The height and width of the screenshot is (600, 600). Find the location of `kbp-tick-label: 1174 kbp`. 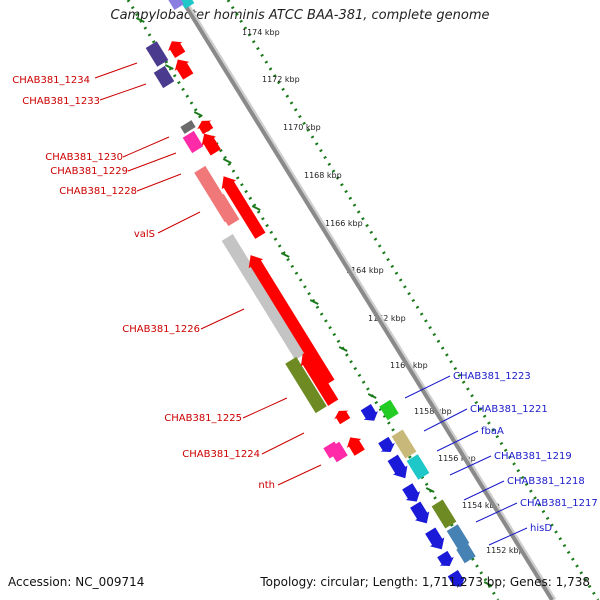

kbp-tick-label: 1174 kbp is located at coordinates (261, 32).